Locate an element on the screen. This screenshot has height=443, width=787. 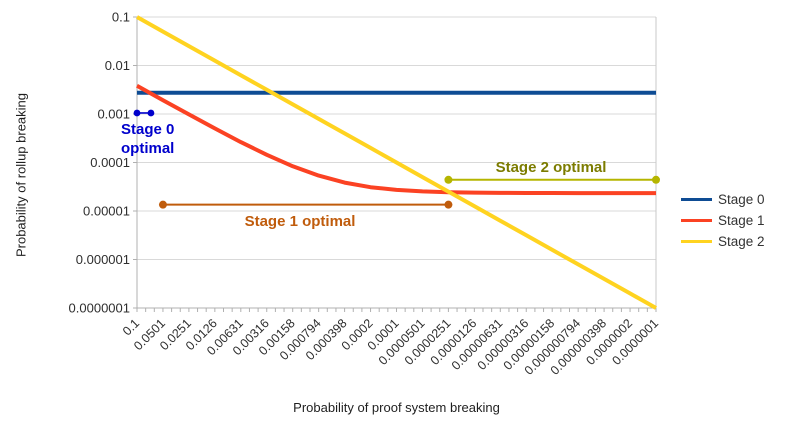
annotation-stage-1-optimal: Stage 1 optimal is located at coordinates (300, 221).